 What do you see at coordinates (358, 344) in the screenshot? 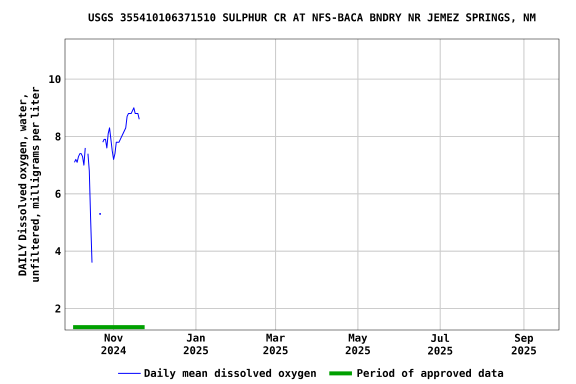
I see `x-tick-label: May 2025` at bounding box center [358, 344].